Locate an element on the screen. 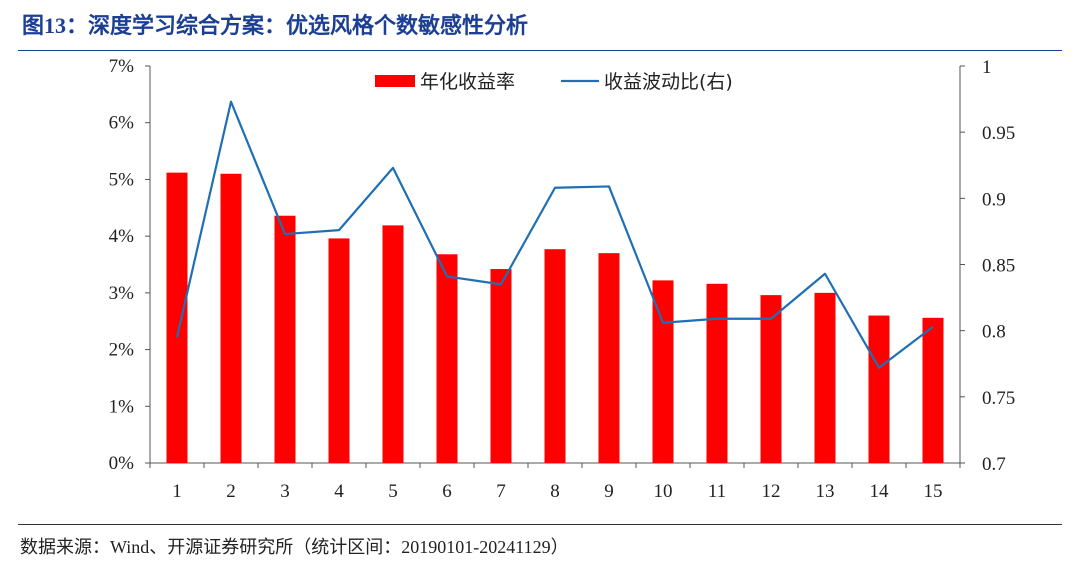 The width and height of the screenshot is (1080, 578). x-tick-label: 8 is located at coordinates (555, 491).